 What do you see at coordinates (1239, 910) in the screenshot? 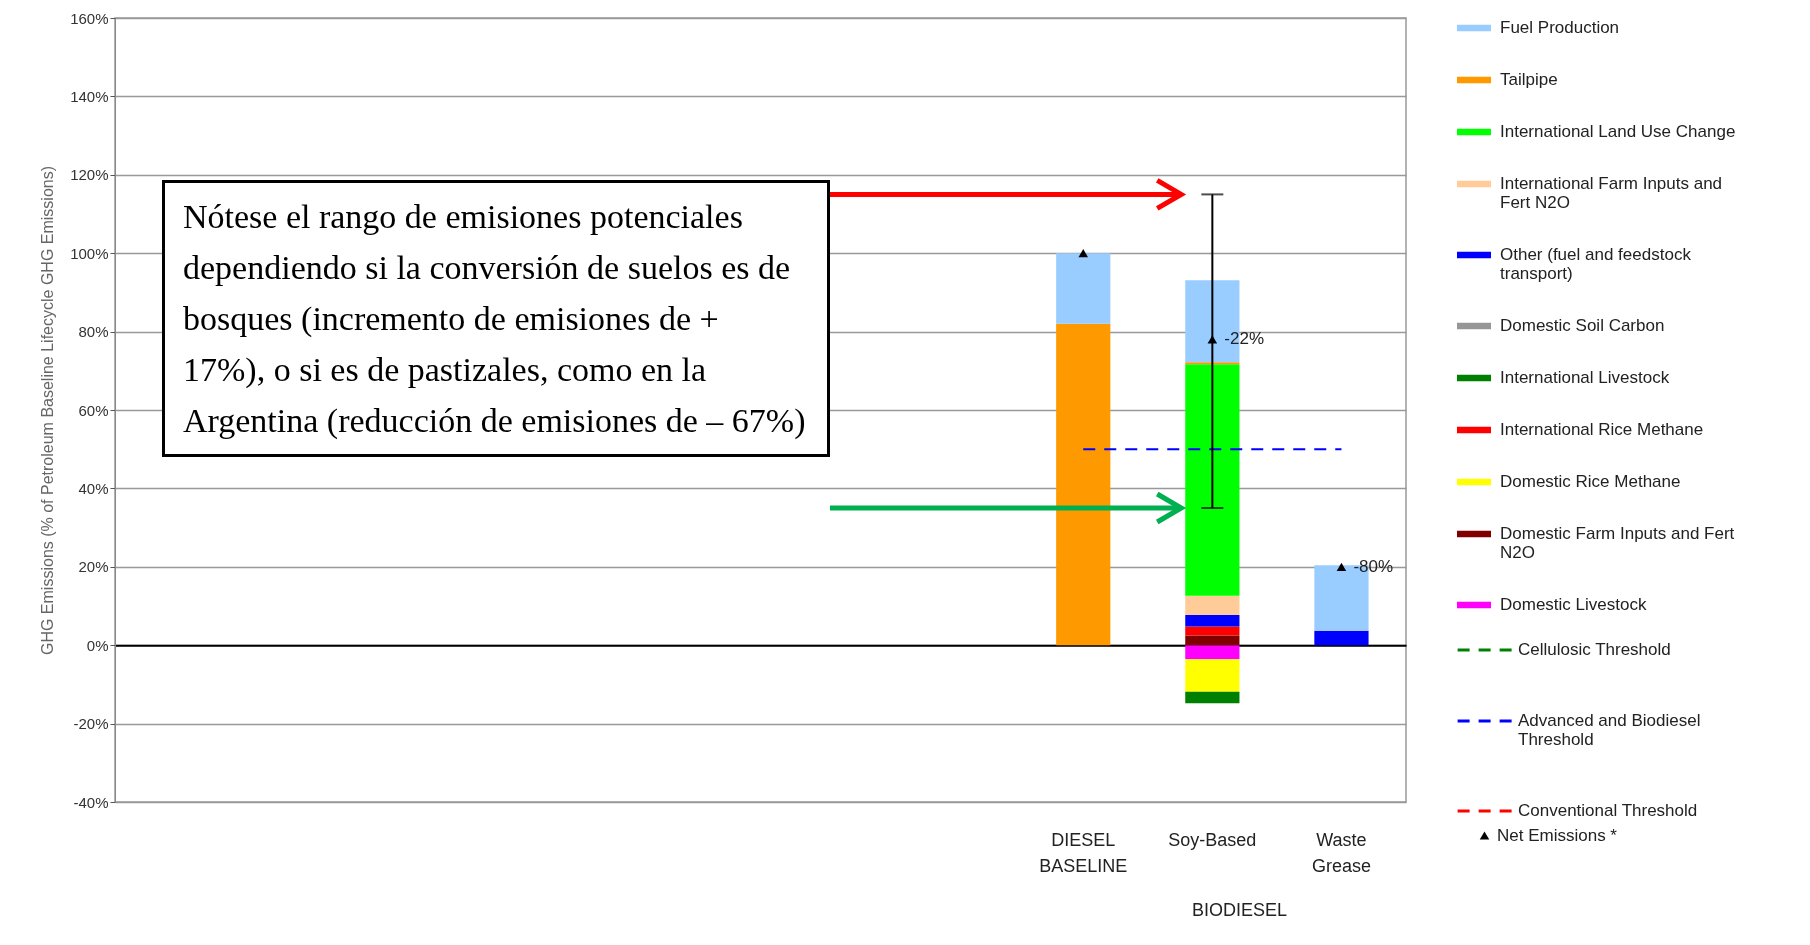
I see `text: BIODIESEL` at bounding box center [1239, 910].